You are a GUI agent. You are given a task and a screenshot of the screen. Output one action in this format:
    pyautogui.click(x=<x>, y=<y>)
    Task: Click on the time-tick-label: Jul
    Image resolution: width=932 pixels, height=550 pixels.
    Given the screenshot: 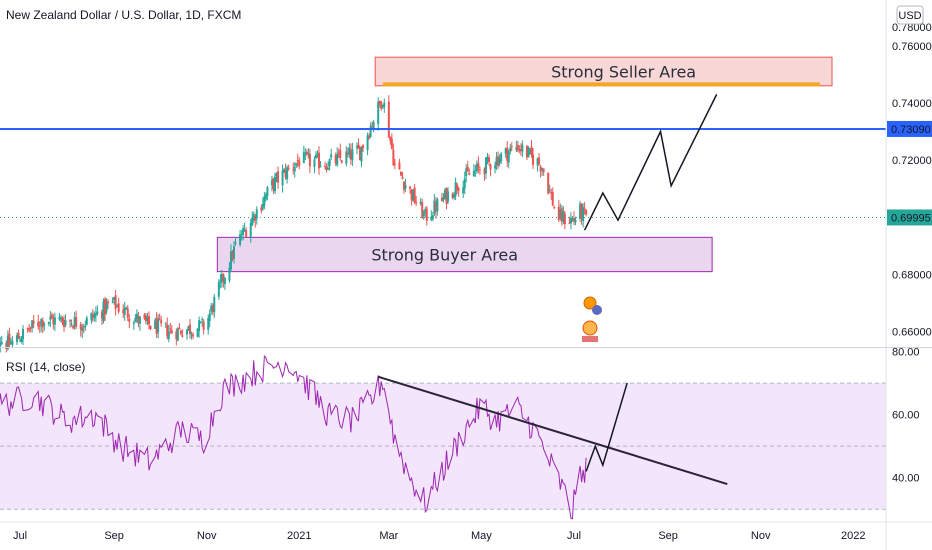 What is the action you would take?
    pyautogui.click(x=574, y=536)
    